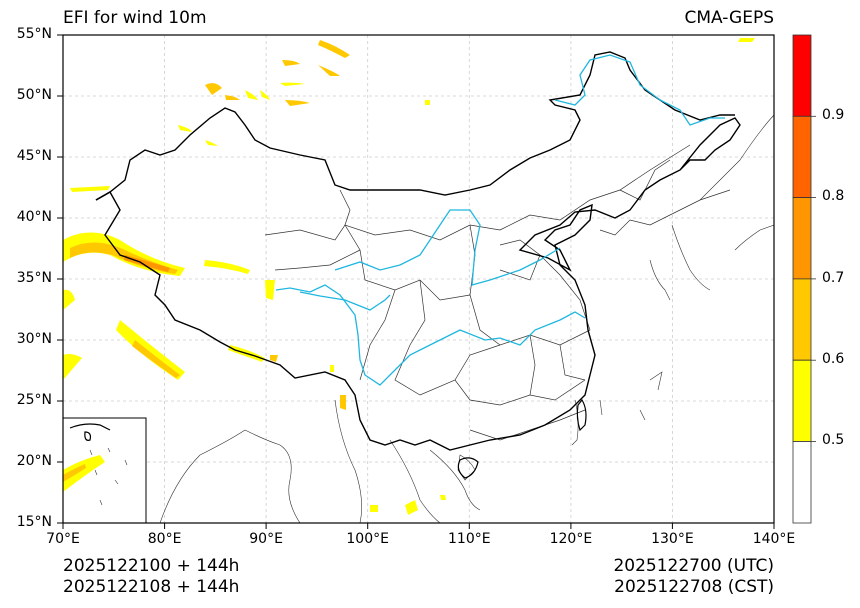  Describe the element at coordinates (833, 278) in the screenshot. I see `colorbar-label: 0.7` at that location.